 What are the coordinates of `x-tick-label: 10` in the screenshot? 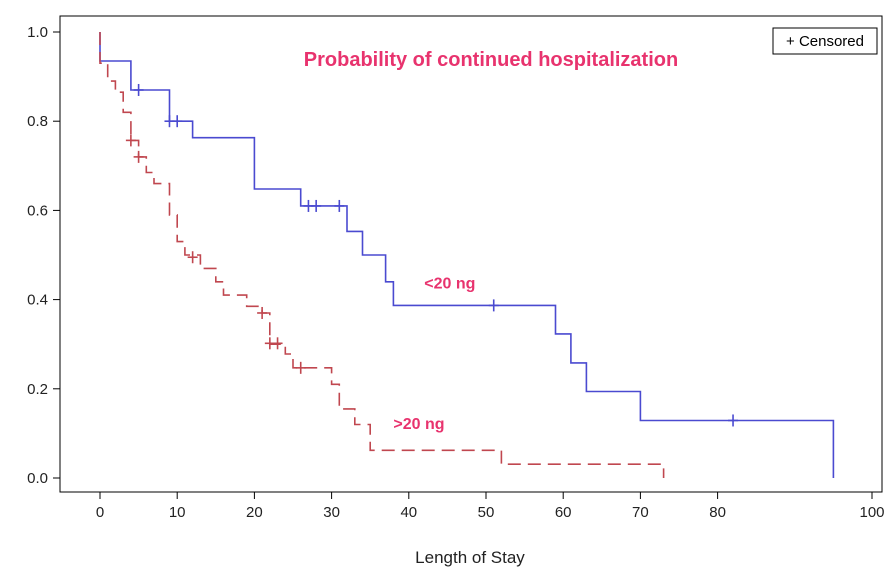 It's located at (177, 512).